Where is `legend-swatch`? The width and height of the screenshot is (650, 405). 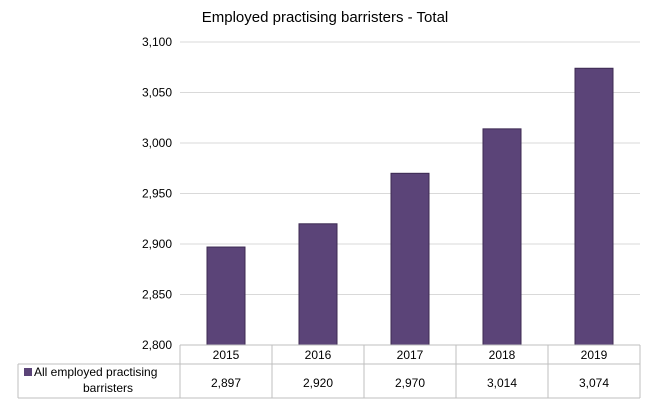
legend-swatch is located at coordinates (28, 372).